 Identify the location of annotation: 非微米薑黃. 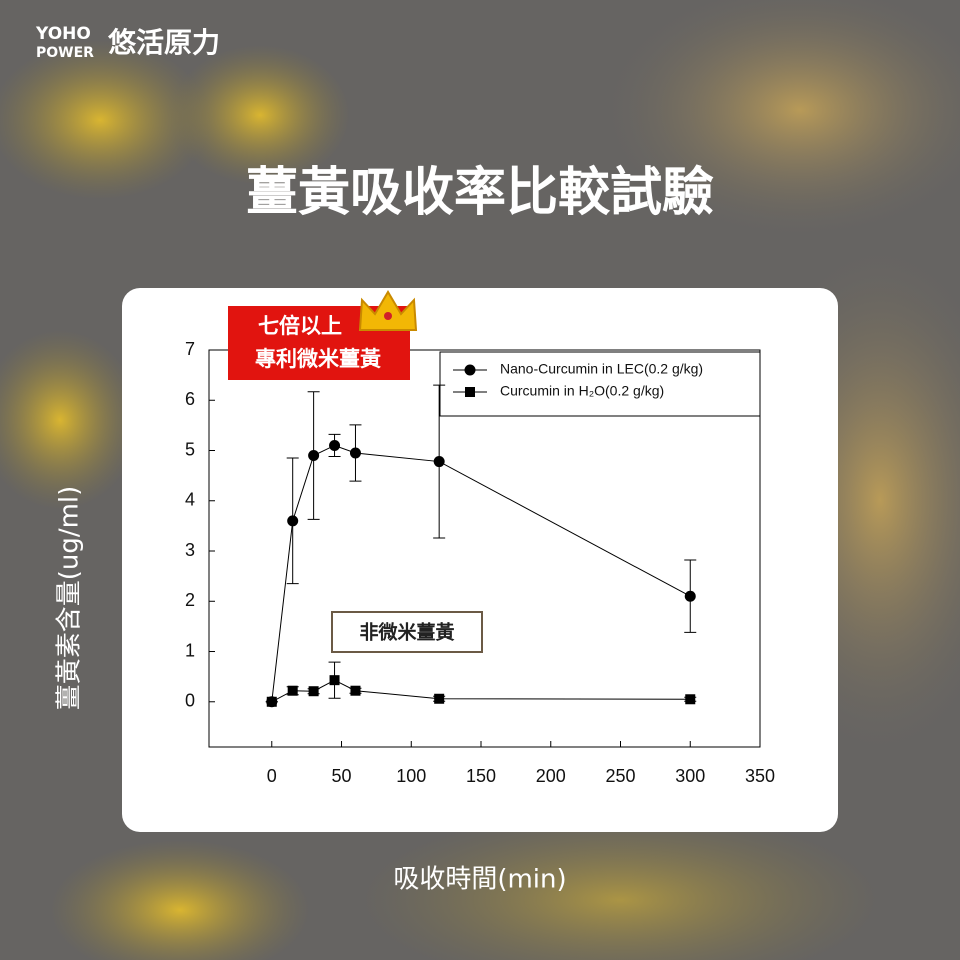
(406, 632).